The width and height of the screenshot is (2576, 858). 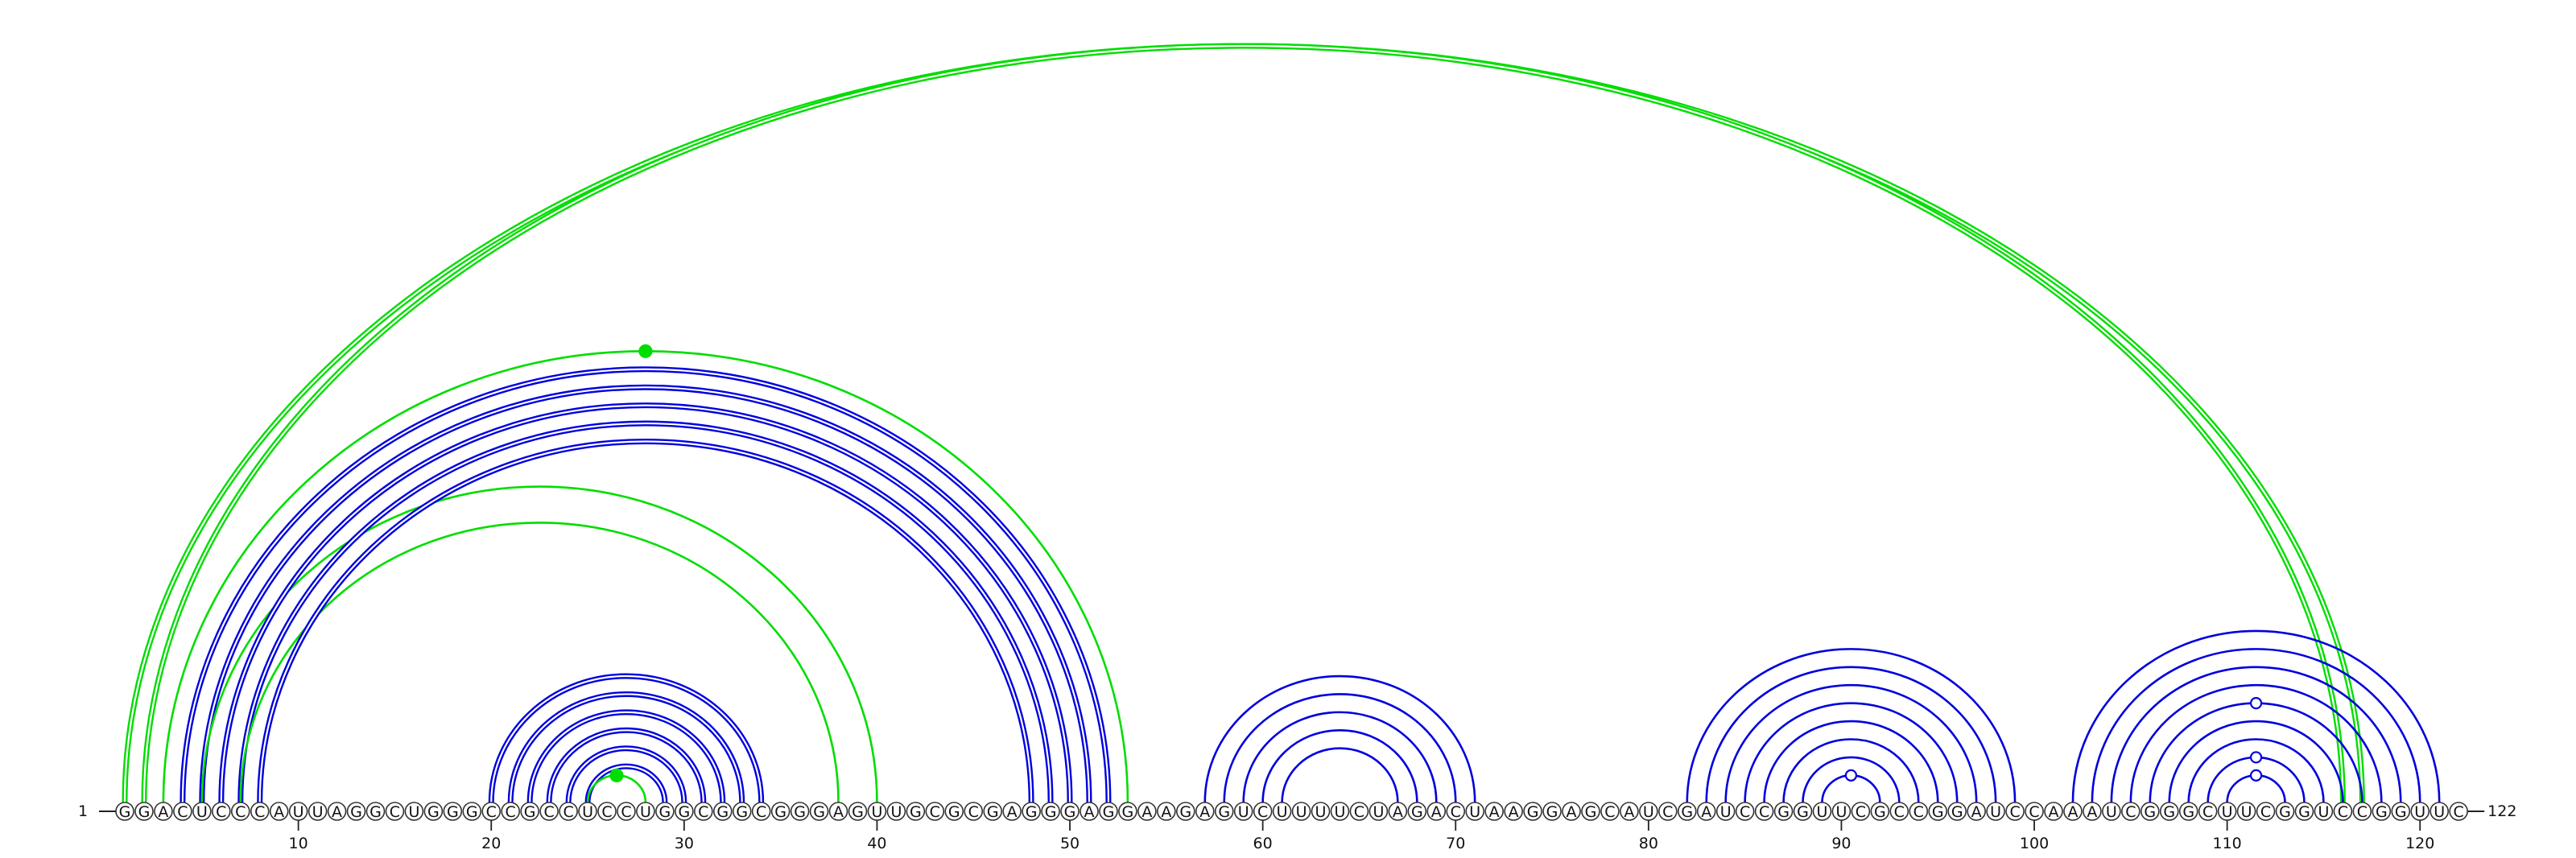 What do you see at coordinates (2227, 812) in the screenshot?
I see `nucleotide-110: U` at bounding box center [2227, 812].